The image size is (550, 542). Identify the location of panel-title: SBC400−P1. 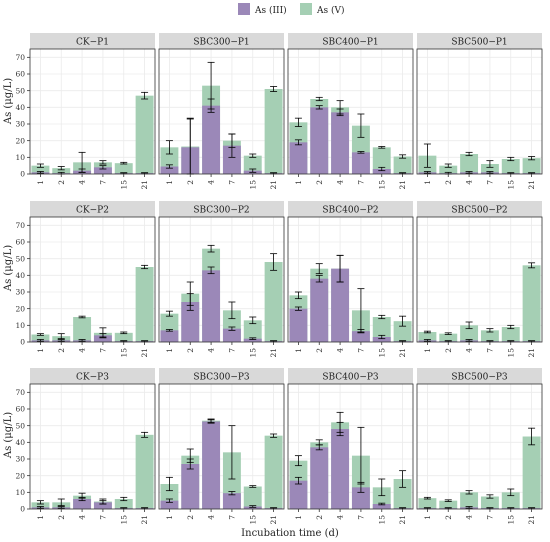
(350, 43).